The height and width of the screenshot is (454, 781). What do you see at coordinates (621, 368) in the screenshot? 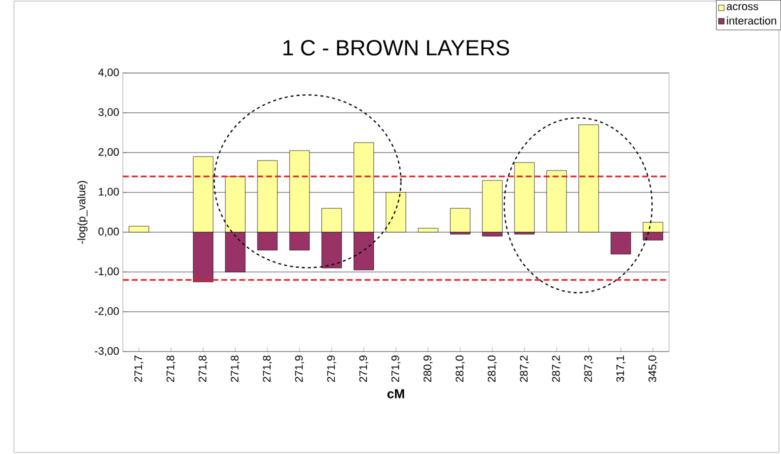
I see `x-tick-label: 317,1` at bounding box center [621, 368].